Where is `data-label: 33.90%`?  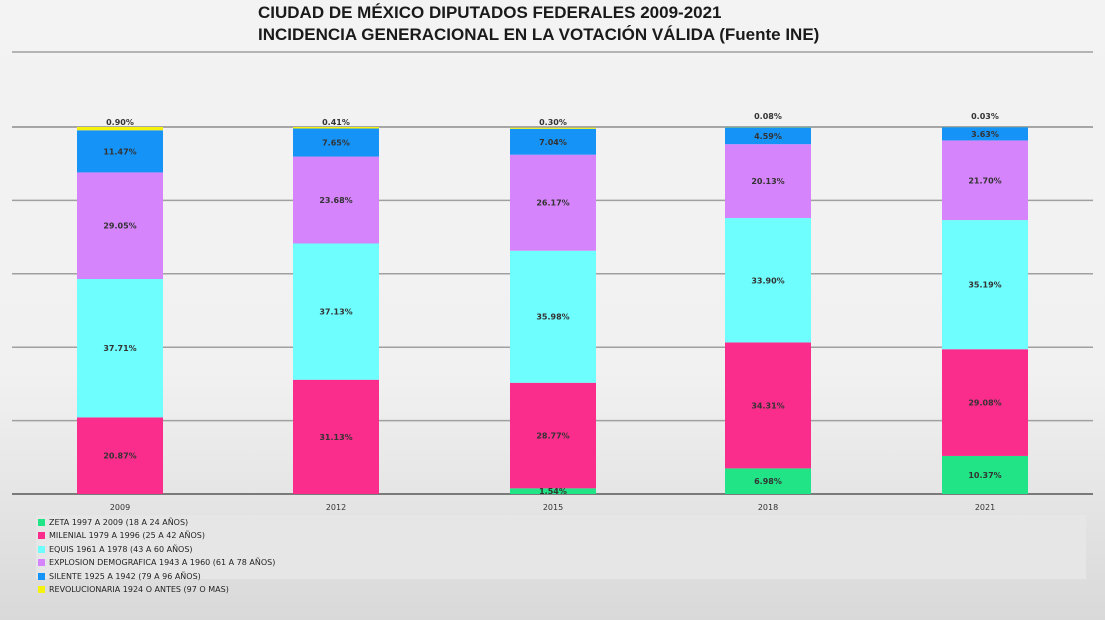
data-label: 33.90% is located at coordinates (767, 280).